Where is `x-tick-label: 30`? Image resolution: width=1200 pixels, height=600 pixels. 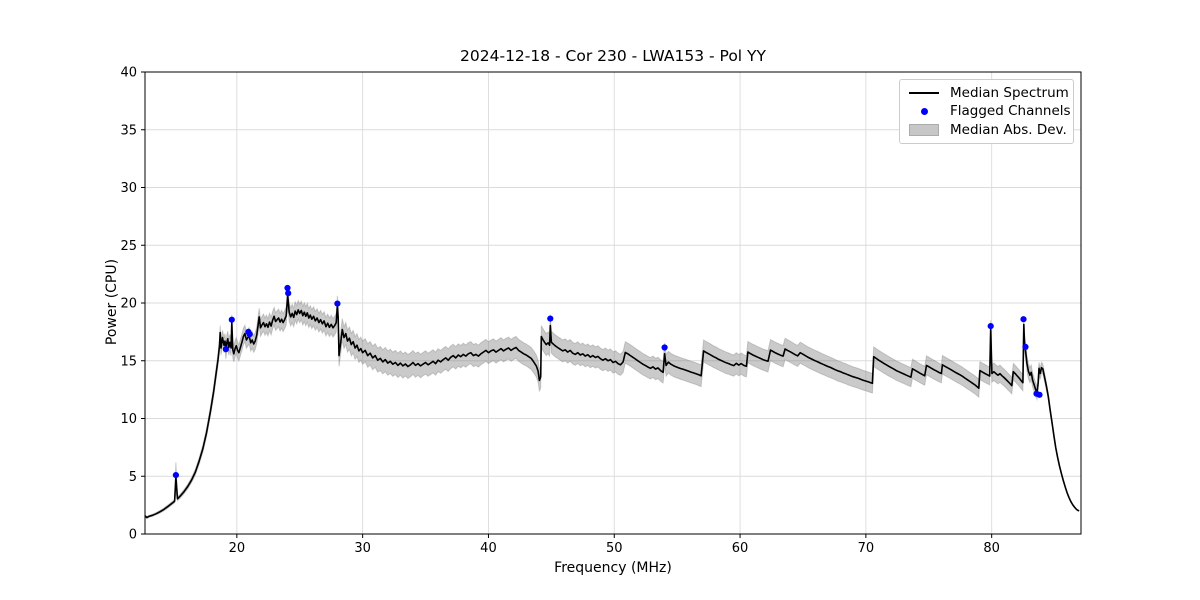 x-tick-label: 30 is located at coordinates (362, 548).